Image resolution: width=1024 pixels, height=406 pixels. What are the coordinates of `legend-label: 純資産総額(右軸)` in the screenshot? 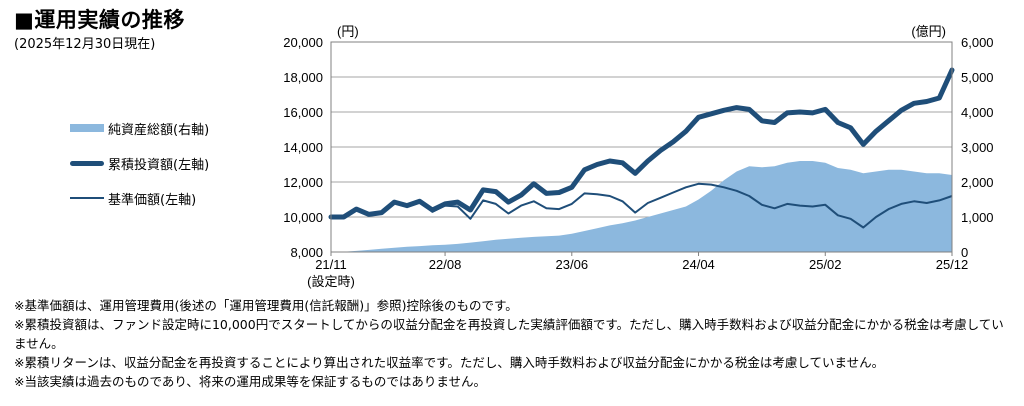 It's located at (159, 130).